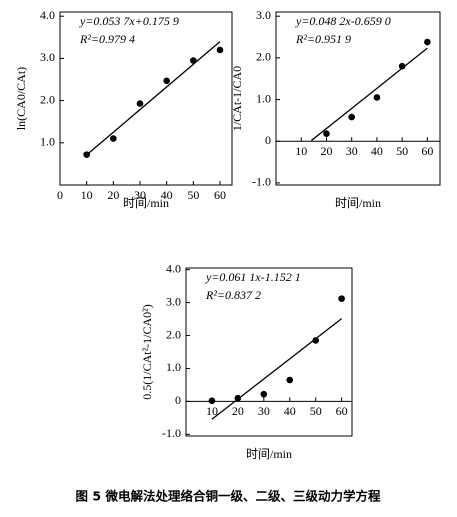 The width and height of the screenshot is (457, 517). I want to click on y-axis-label: ln(CA0/CAt), so click(21, 98).